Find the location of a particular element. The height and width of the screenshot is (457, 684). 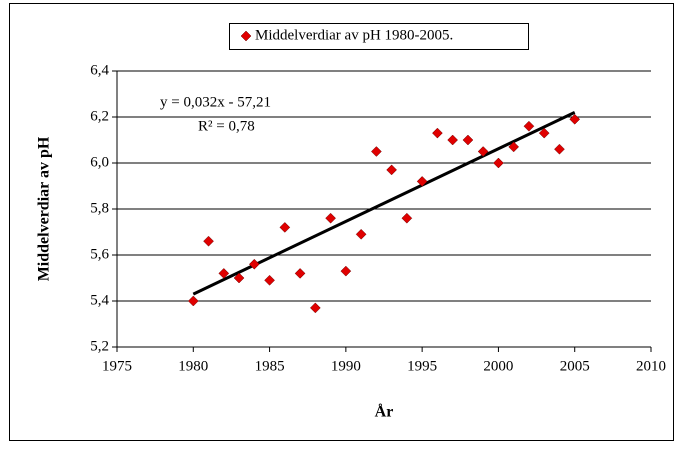

trend-equation: y = 0,032x - 57,21 is located at coordinates (215, 102).